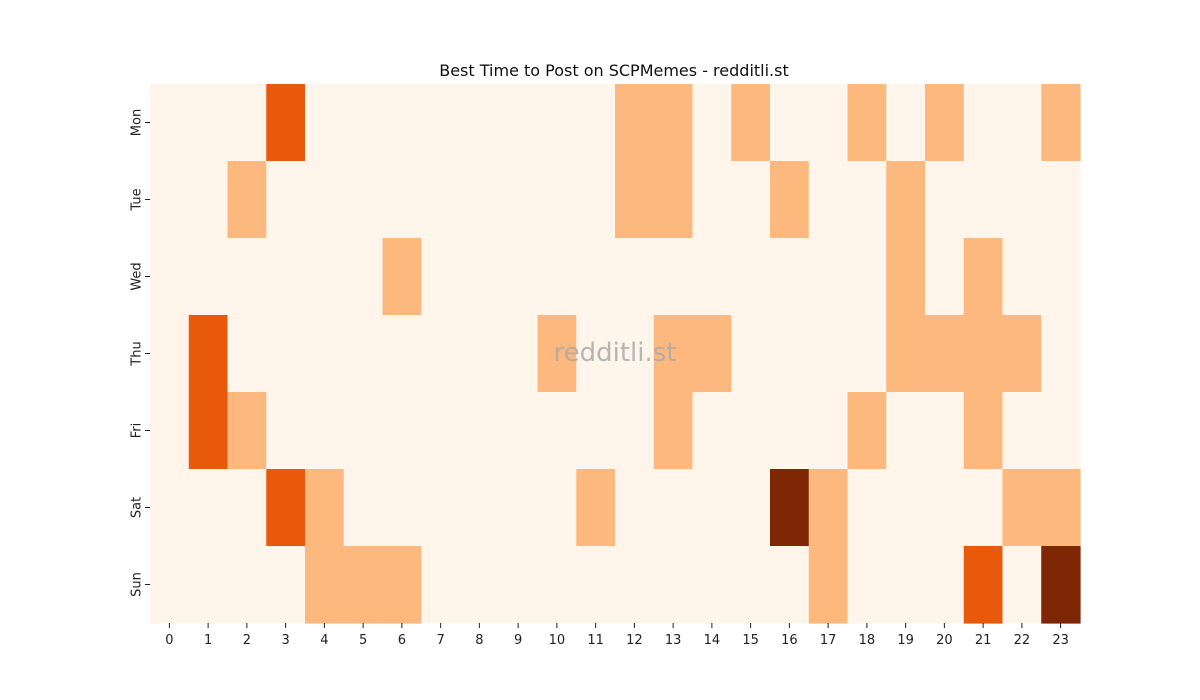  Describe the element at coordinates (595, 640) in the screenshot. I see `x-tick-label: 11` at that location.